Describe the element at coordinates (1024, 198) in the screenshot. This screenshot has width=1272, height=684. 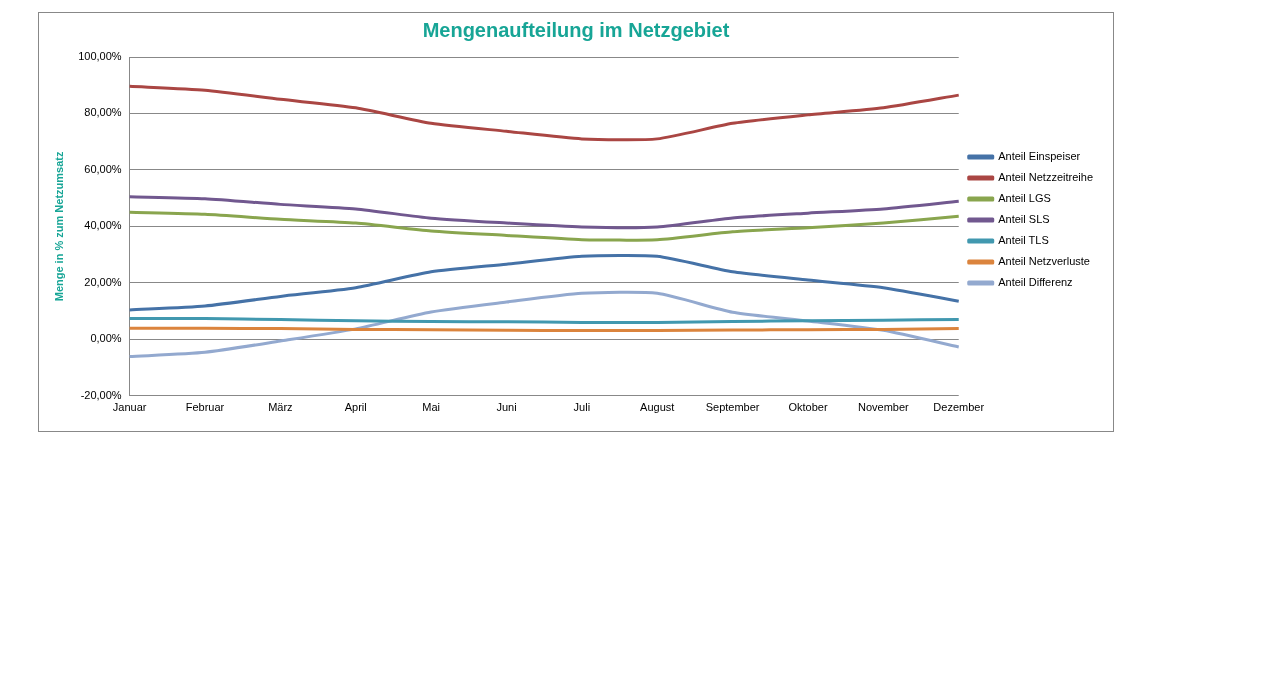
I see `legend-label: Anteil LGS` at that location.